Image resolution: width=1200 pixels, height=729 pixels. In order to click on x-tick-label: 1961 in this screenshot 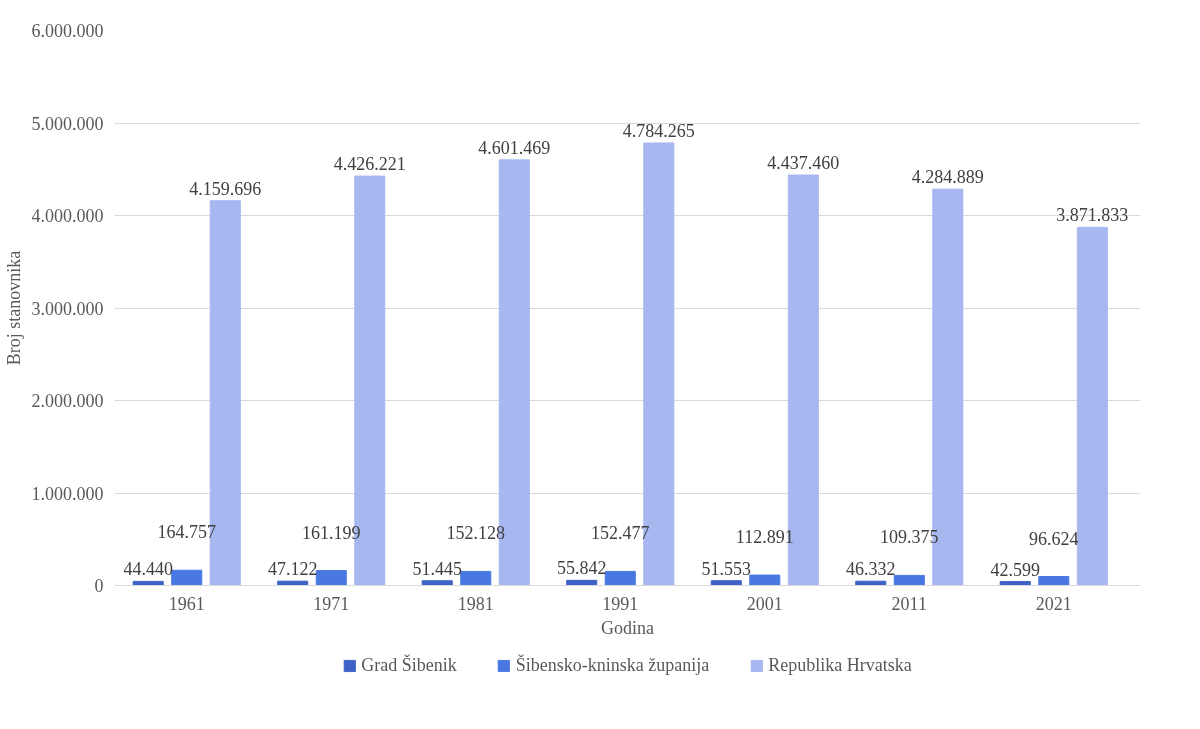, I will do `click(186, 603)`.